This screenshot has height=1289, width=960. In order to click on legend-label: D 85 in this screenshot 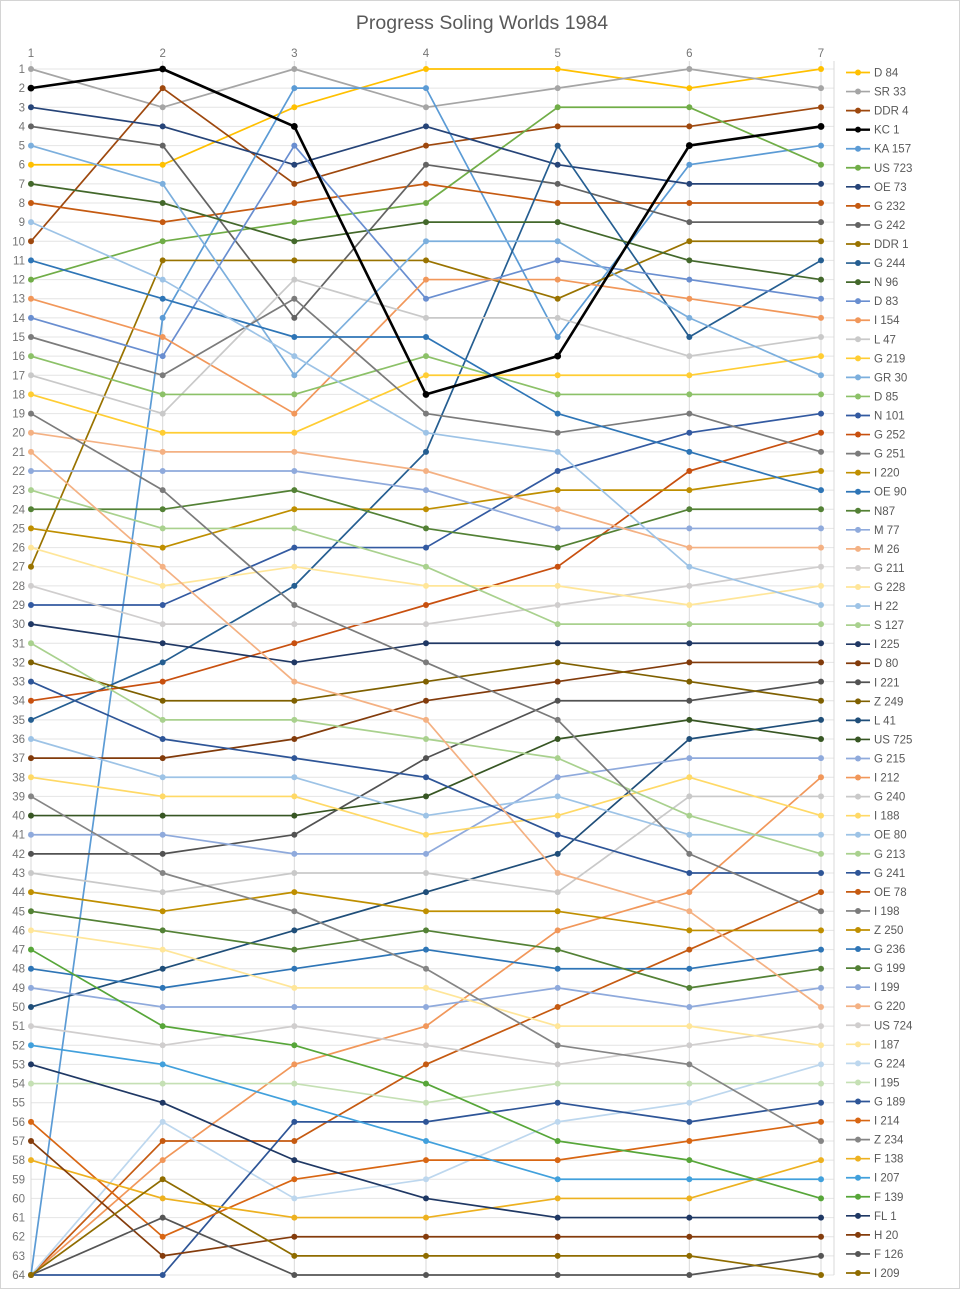, I will do `click(886, 397)`.